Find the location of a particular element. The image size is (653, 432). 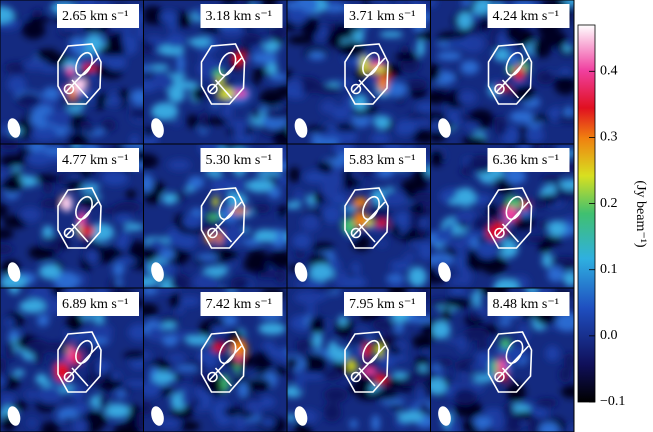

emission-blobs is located at coordinates (215, 360).